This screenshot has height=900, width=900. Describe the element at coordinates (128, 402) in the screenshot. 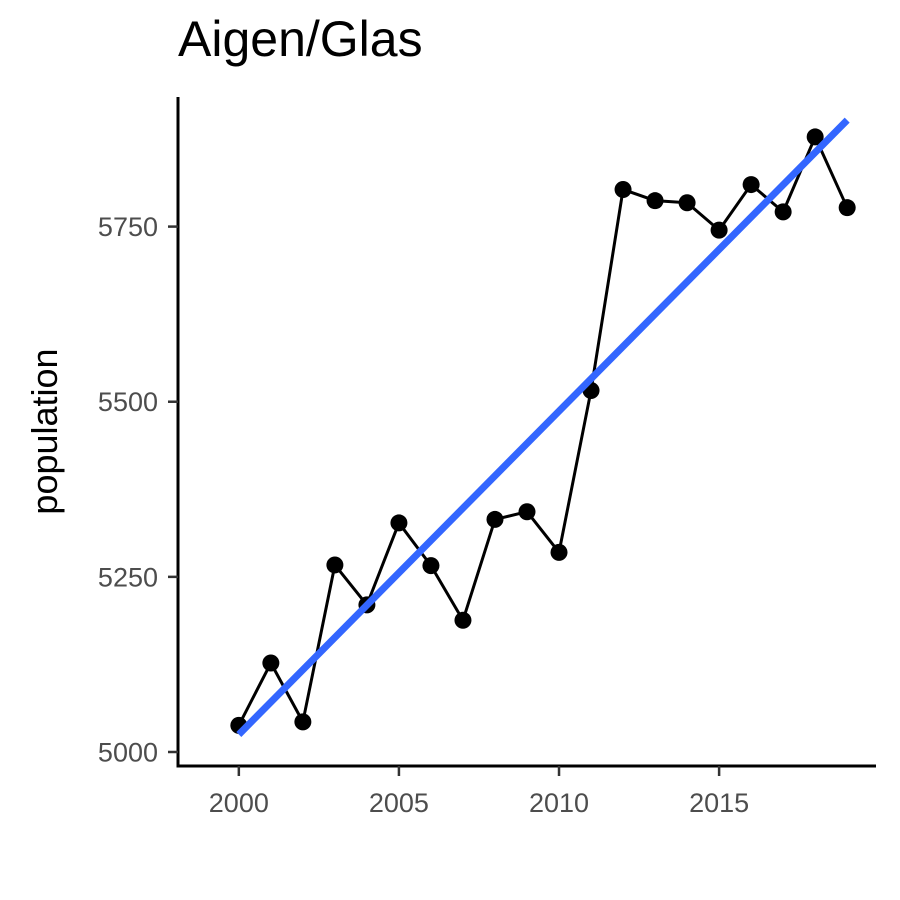

I see `y-tick-label: 5500` at that location.